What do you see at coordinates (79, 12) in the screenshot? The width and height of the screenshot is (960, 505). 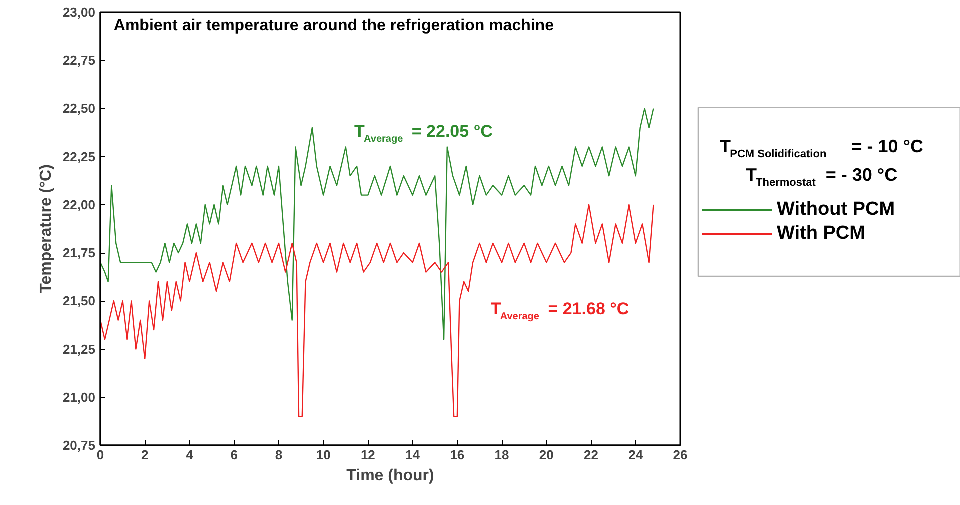 I see `y-tick-label: 23,00` at bounding box center [79, 12].